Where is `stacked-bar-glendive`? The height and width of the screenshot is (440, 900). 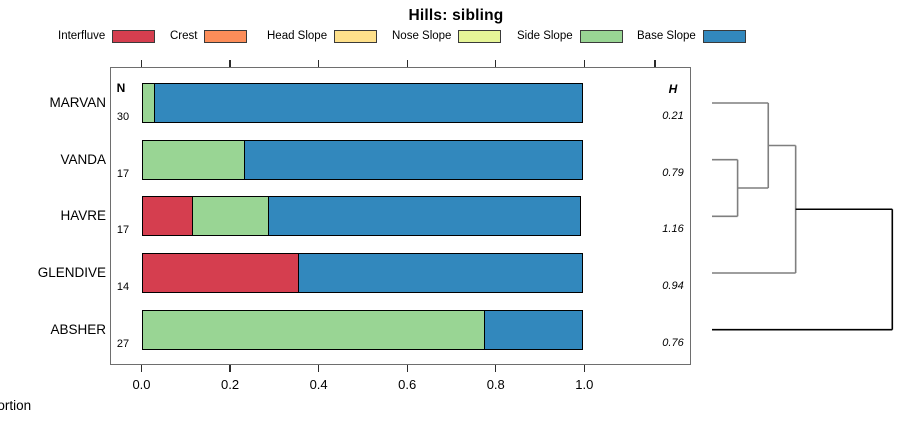
stacked-bar-glendive is located at coordinates (363, 273).